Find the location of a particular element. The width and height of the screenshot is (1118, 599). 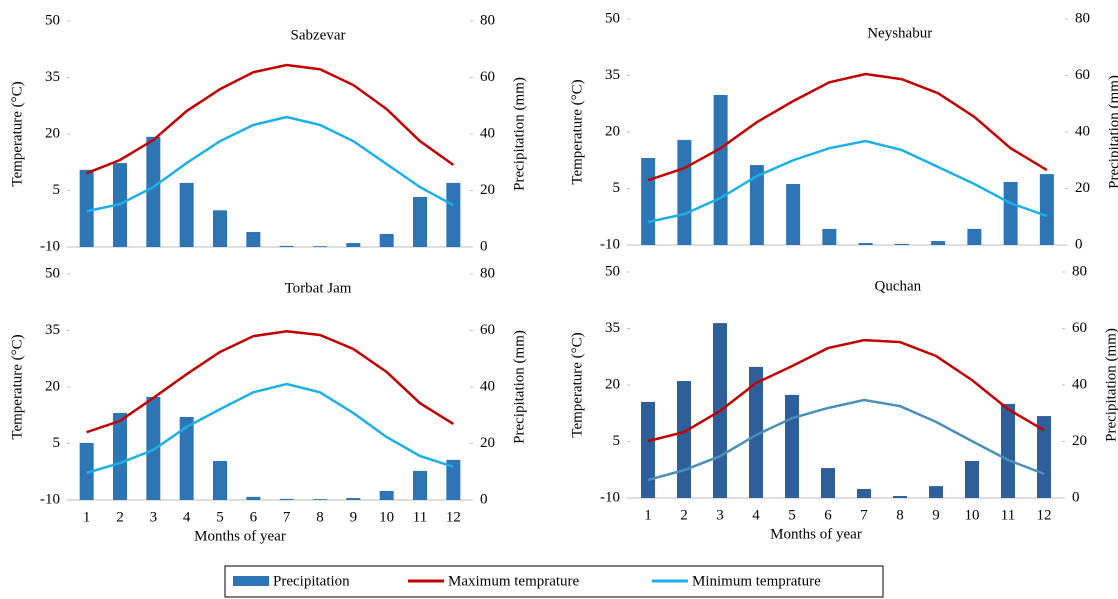

legend-box is located at coordinates (554, 581).